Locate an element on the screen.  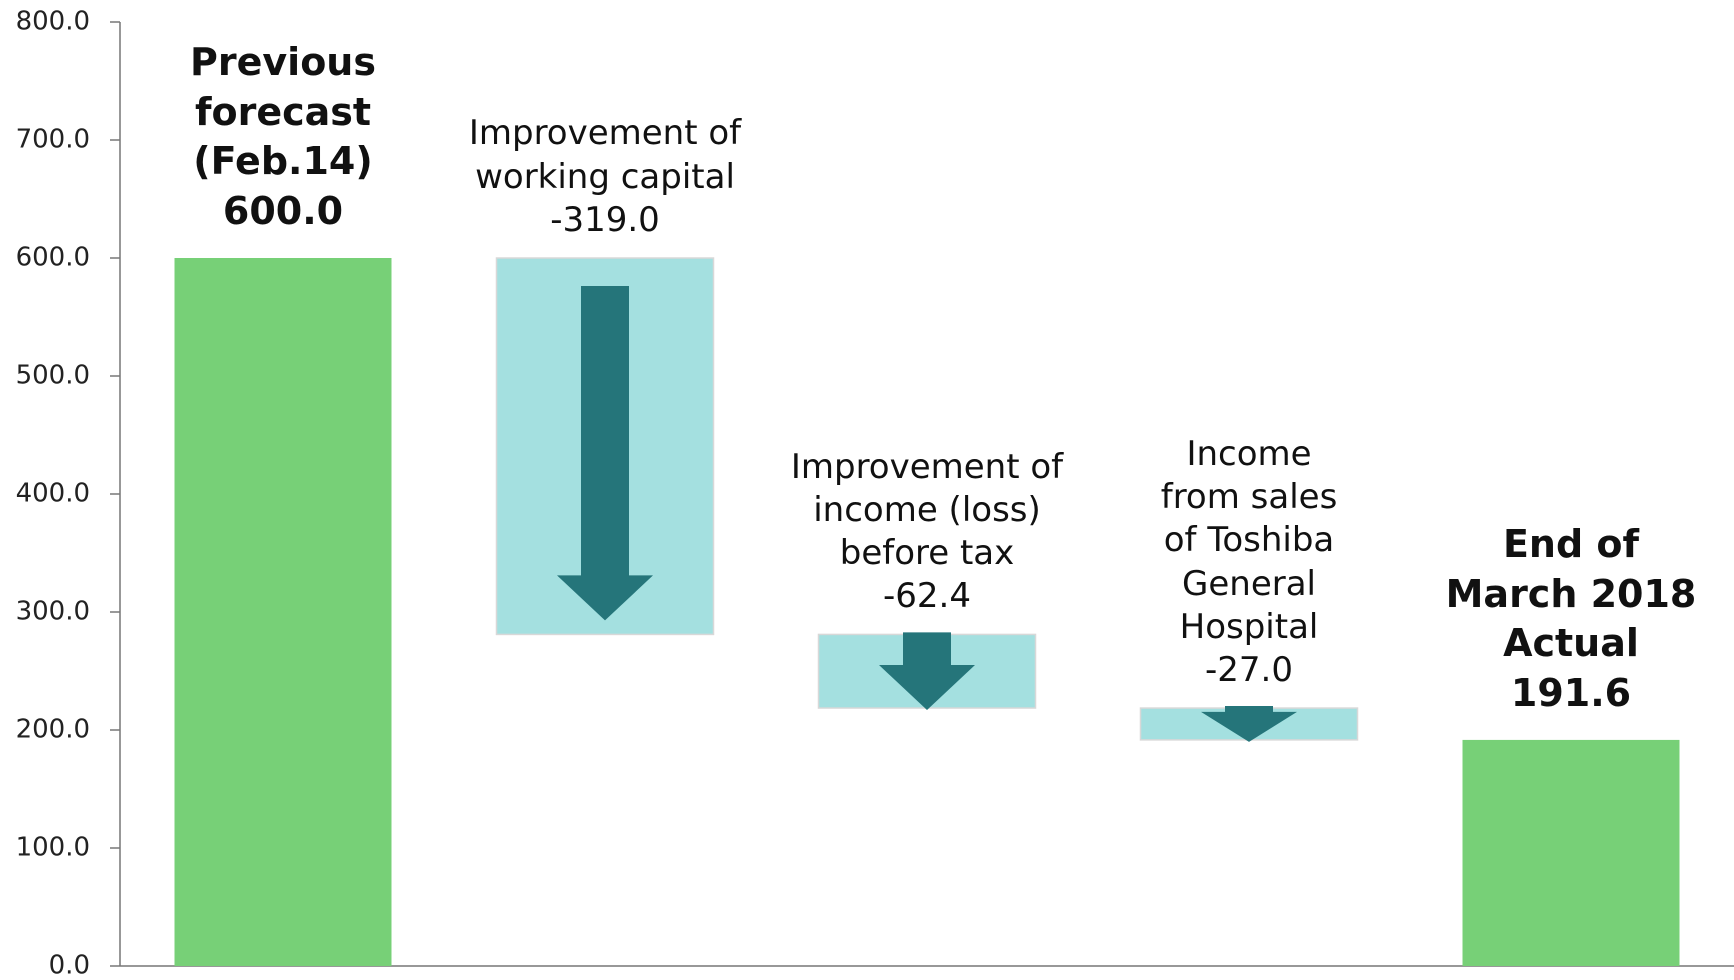
y-tick-label: 700.0 is located at coordinates (53, 140).